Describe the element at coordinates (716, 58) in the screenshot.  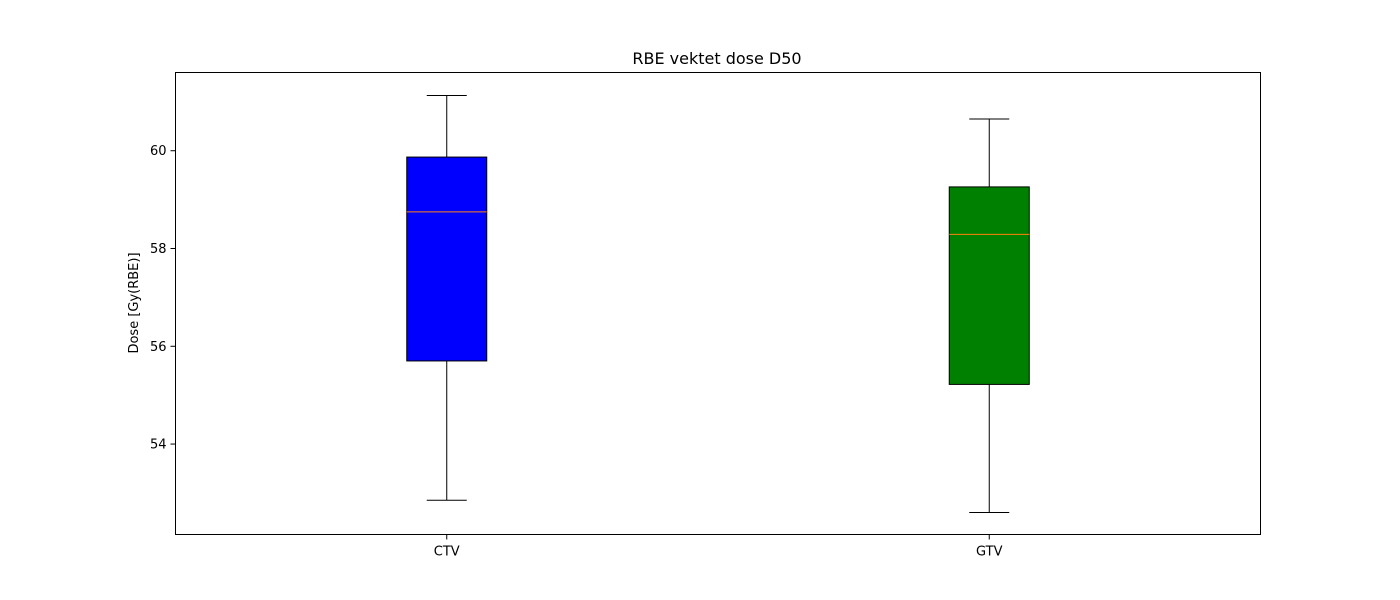
I see `chart-title: RBE vektet dose D50` at that location.